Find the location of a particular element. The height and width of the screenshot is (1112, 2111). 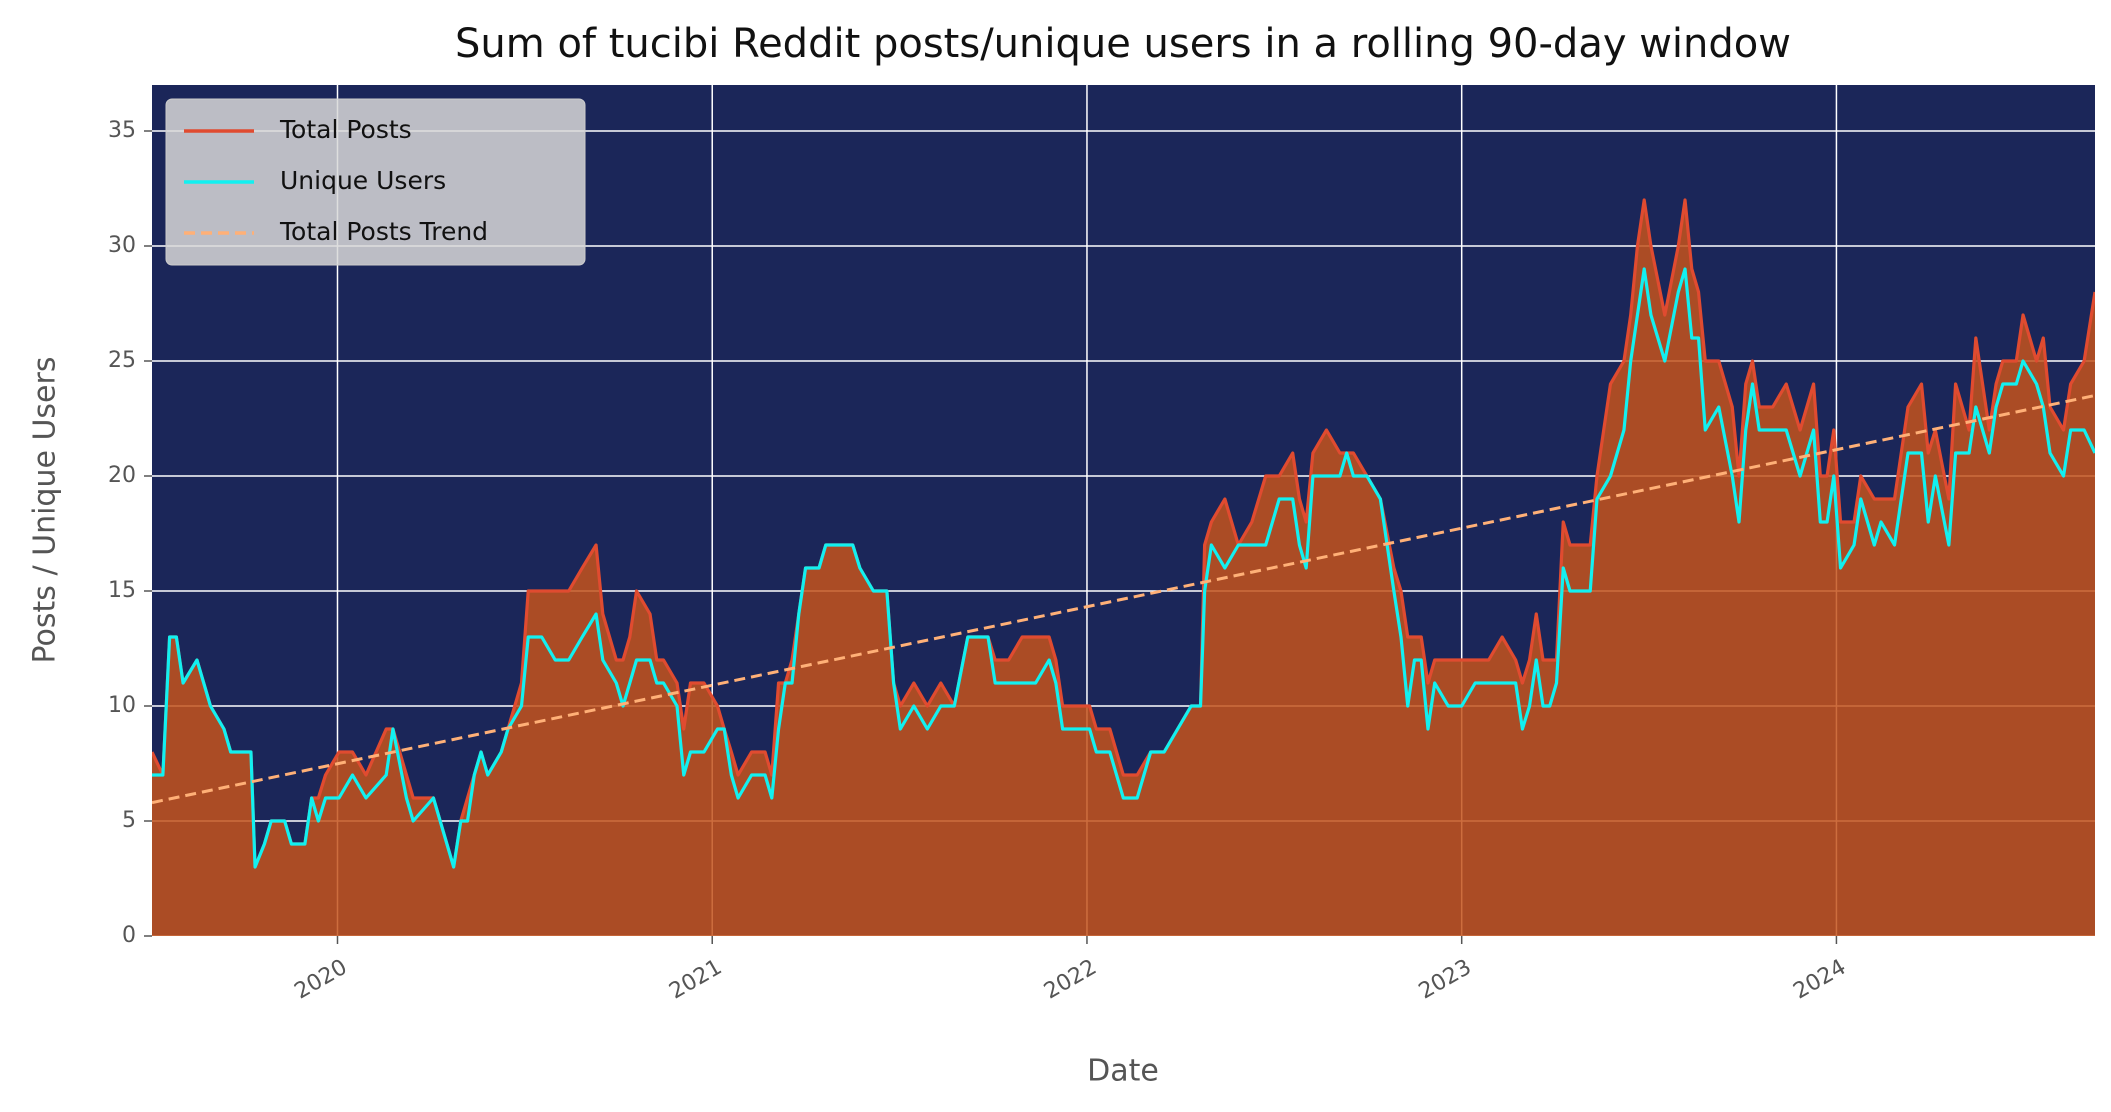

x-tick-label: 2023 is located at coordinates (1445, 980).